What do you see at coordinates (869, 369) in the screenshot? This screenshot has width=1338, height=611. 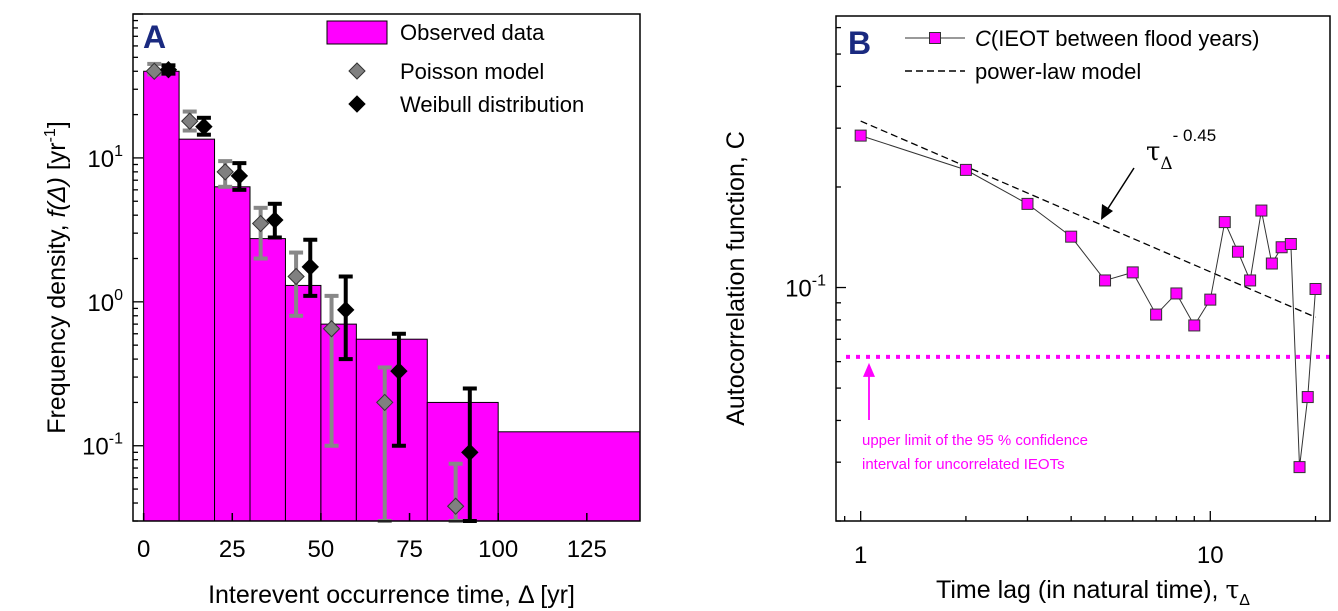 I see `b-confidence-arrowhead` at bounding box center [869, 369].